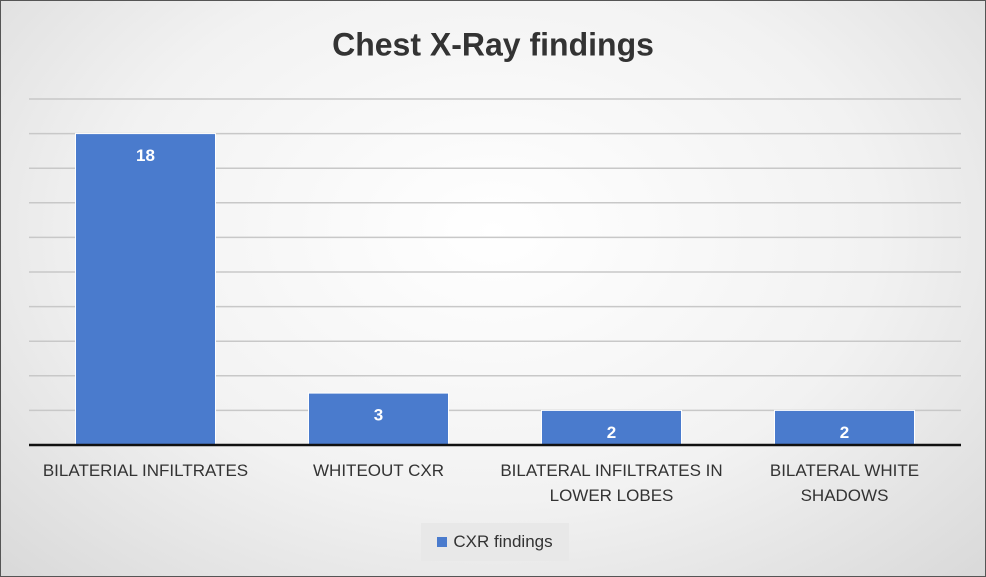 Image resolution: width=986 pixels, height=577 pixels. I want to click on x-tick-label: BILATERAL INFILTRATES IN LOWER LOBES, so click(611, 483).